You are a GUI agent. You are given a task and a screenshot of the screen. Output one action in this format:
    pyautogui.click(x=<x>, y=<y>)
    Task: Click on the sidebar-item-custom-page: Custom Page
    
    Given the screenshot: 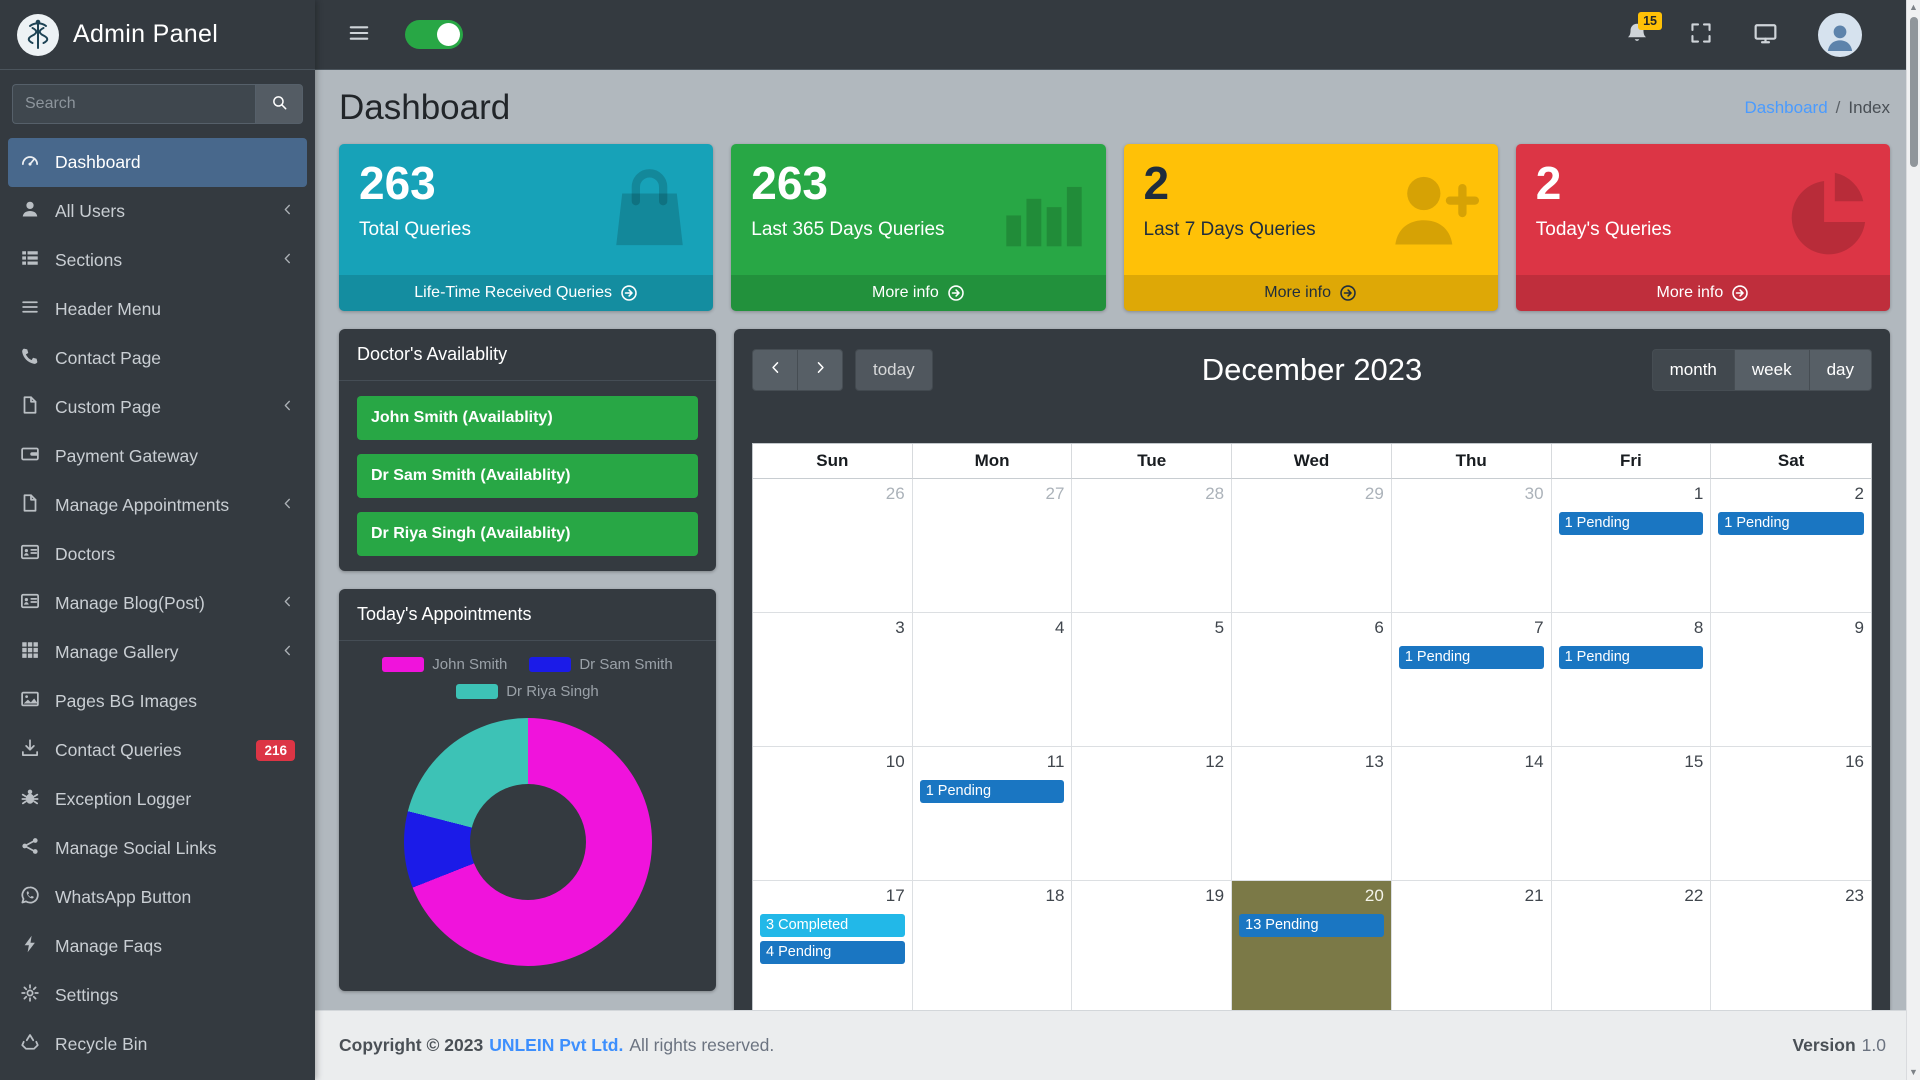 What is the action you would take?
    pyautogui.click(x=157, y=407)
    